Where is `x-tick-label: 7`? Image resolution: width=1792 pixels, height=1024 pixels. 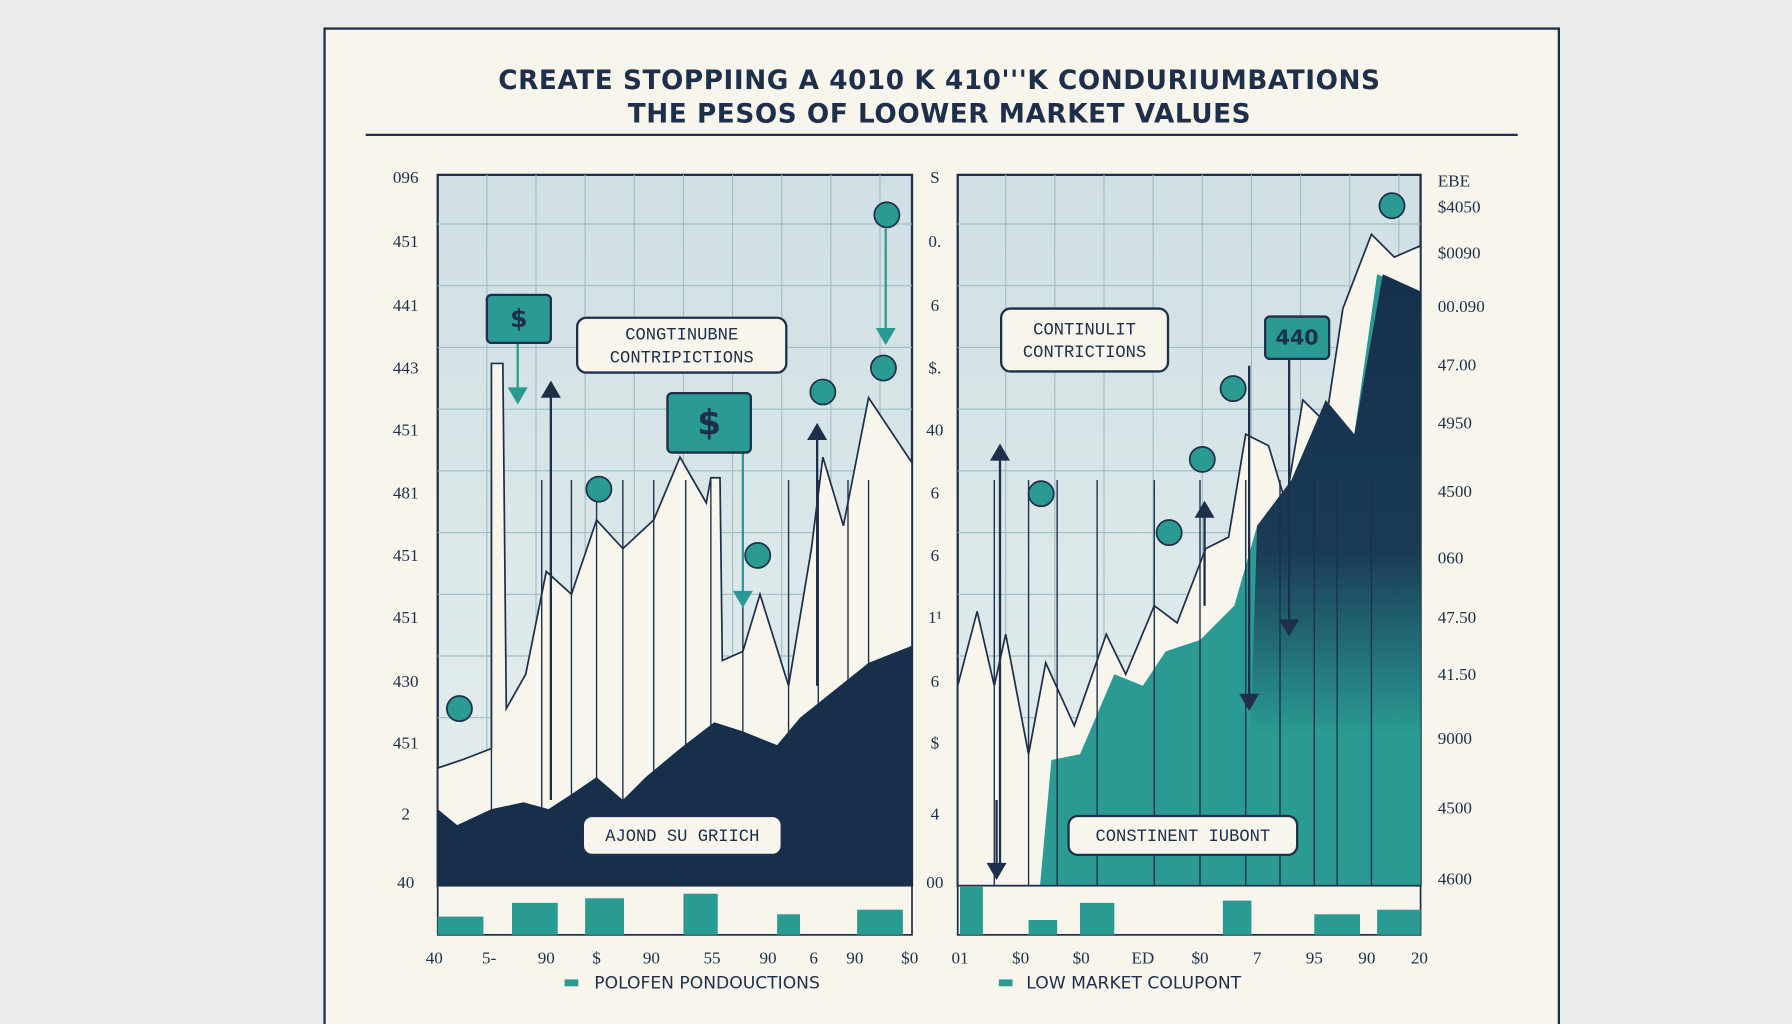
x-tick-label: 7 is located at coordinates (1257, 957).